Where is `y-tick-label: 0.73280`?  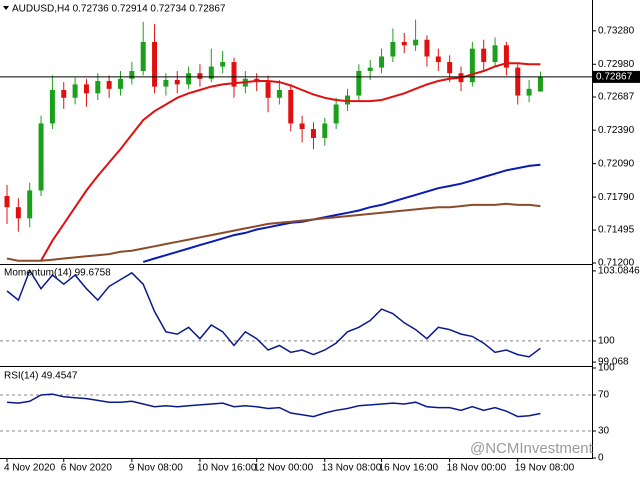 y-tick-label: 0.73280 is located at coordinates (616, 30).